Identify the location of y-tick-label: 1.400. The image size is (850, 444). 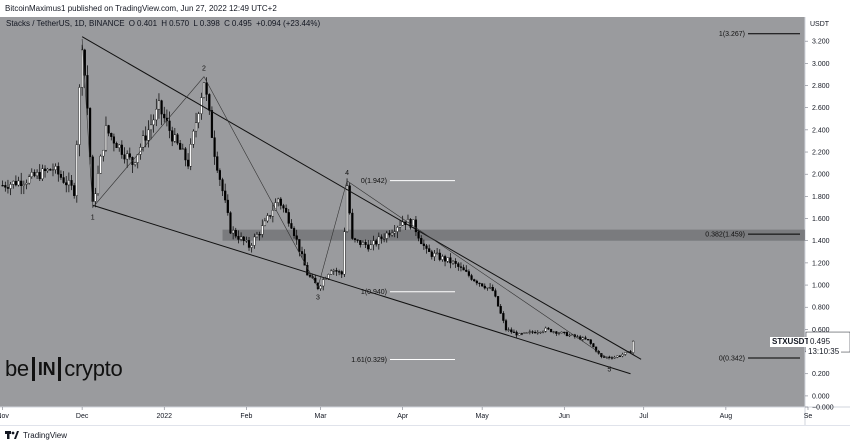
(821, 241).